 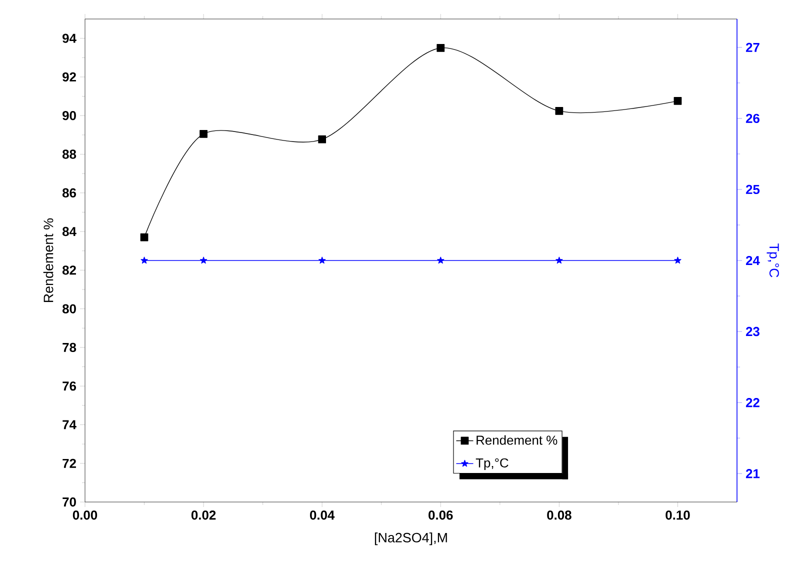 What do you see at coordinates (69, 502) in the screenshot?
I see `y-tick-label: 70` at bounding box center [69, 502].